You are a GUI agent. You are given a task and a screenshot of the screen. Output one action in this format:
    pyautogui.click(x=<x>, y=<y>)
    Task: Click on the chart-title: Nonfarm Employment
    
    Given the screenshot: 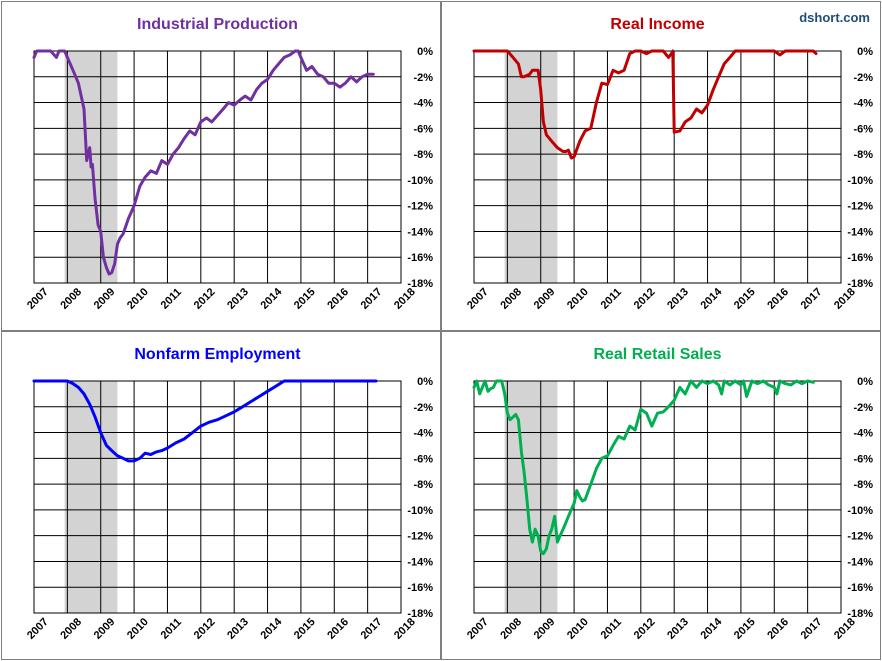 What is the action you would take?
    pyautogui.click(x=217, y=354)
    